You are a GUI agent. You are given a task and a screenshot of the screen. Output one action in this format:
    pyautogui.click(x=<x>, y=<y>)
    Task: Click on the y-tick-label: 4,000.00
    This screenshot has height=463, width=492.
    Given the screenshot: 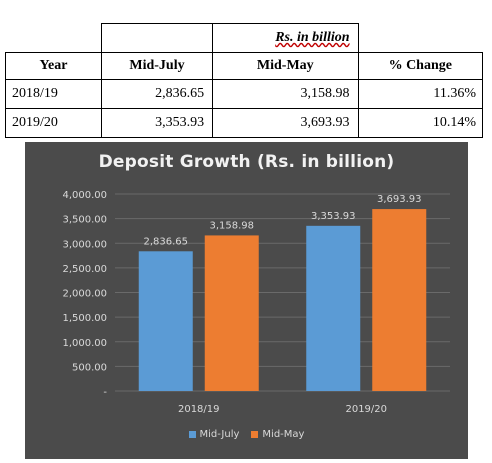 What is the action you would take?
    pyautogui.click(x=84, y=195)
    